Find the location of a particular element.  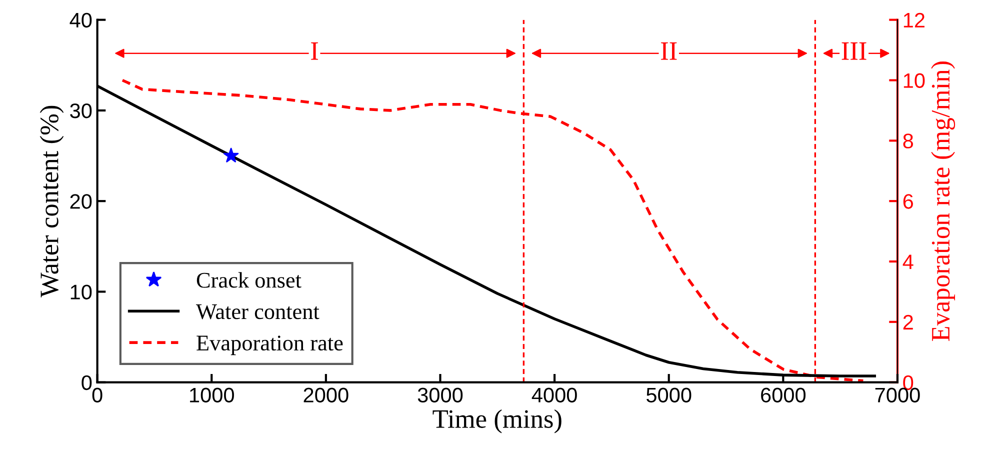

y2-tick-label: 2 is located at coordinates (908, 322).